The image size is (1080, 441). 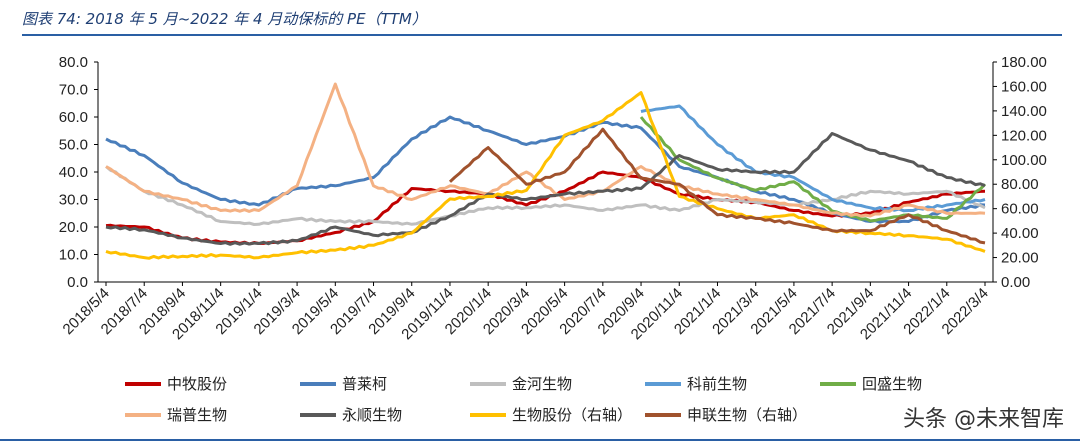 I want to click on y-right-tick-label: 20.00, so click(x=1020, y=258).